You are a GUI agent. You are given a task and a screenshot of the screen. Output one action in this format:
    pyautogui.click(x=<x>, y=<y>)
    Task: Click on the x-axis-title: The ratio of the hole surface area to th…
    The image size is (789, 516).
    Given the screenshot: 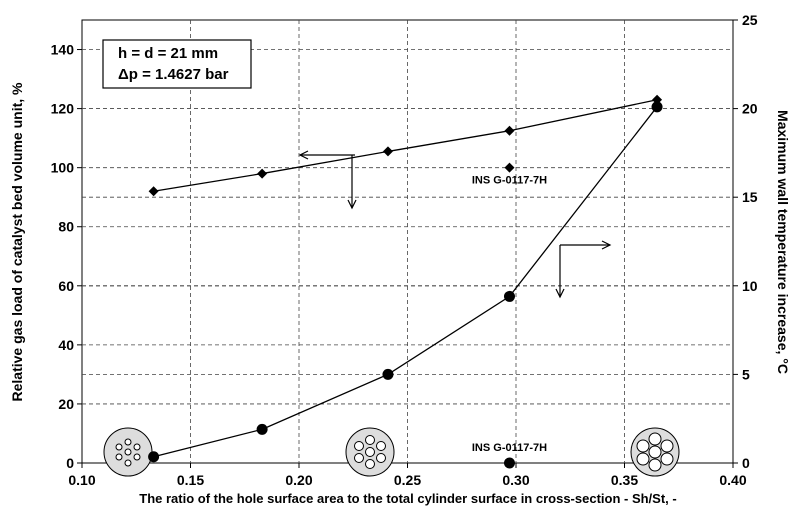 What is the action you would take?
    pyautogui.click(x=407, y=498)
    